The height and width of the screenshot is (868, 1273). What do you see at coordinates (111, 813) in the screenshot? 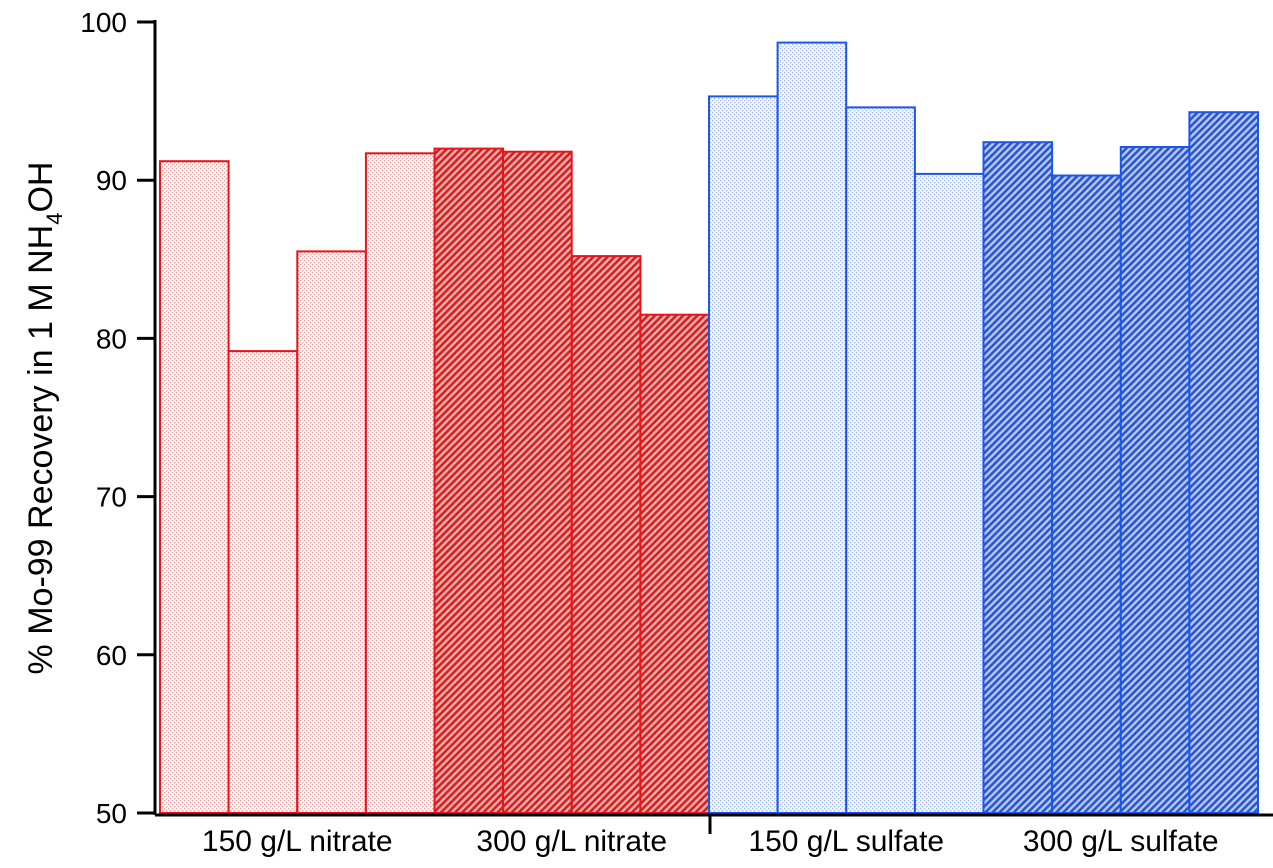
I see `y-tick-label-50: 50` at bounding box center [111, 813].